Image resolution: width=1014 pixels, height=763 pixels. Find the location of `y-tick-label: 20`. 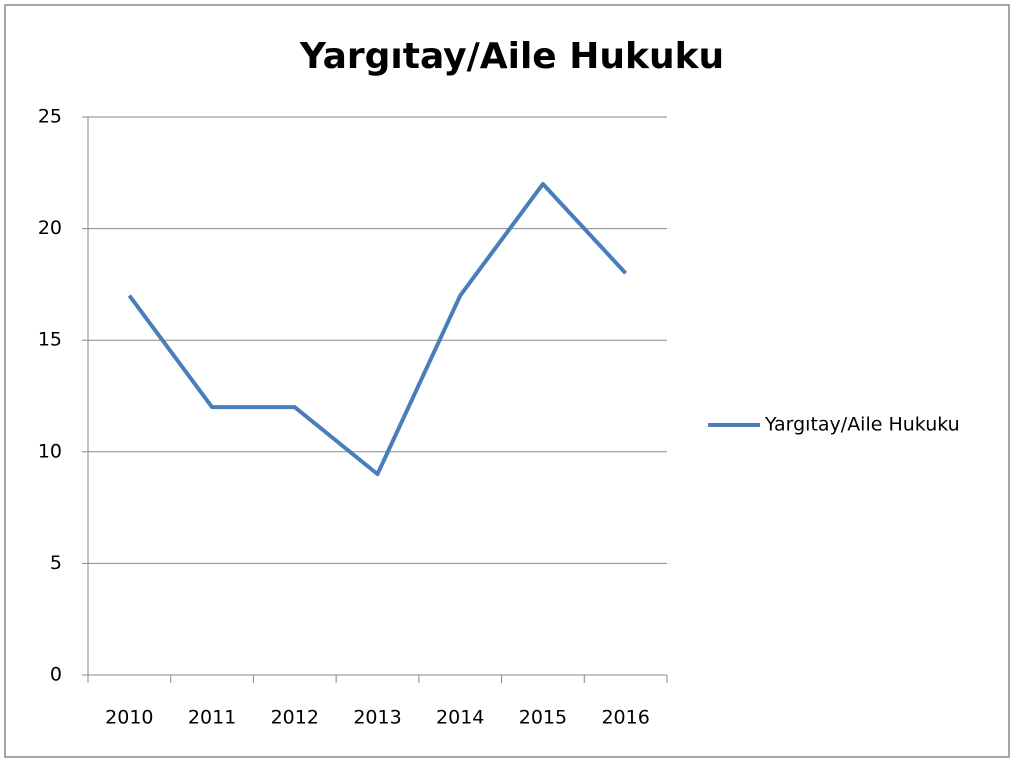

y-tick-label: 20 is located at coordinates (50, 228).